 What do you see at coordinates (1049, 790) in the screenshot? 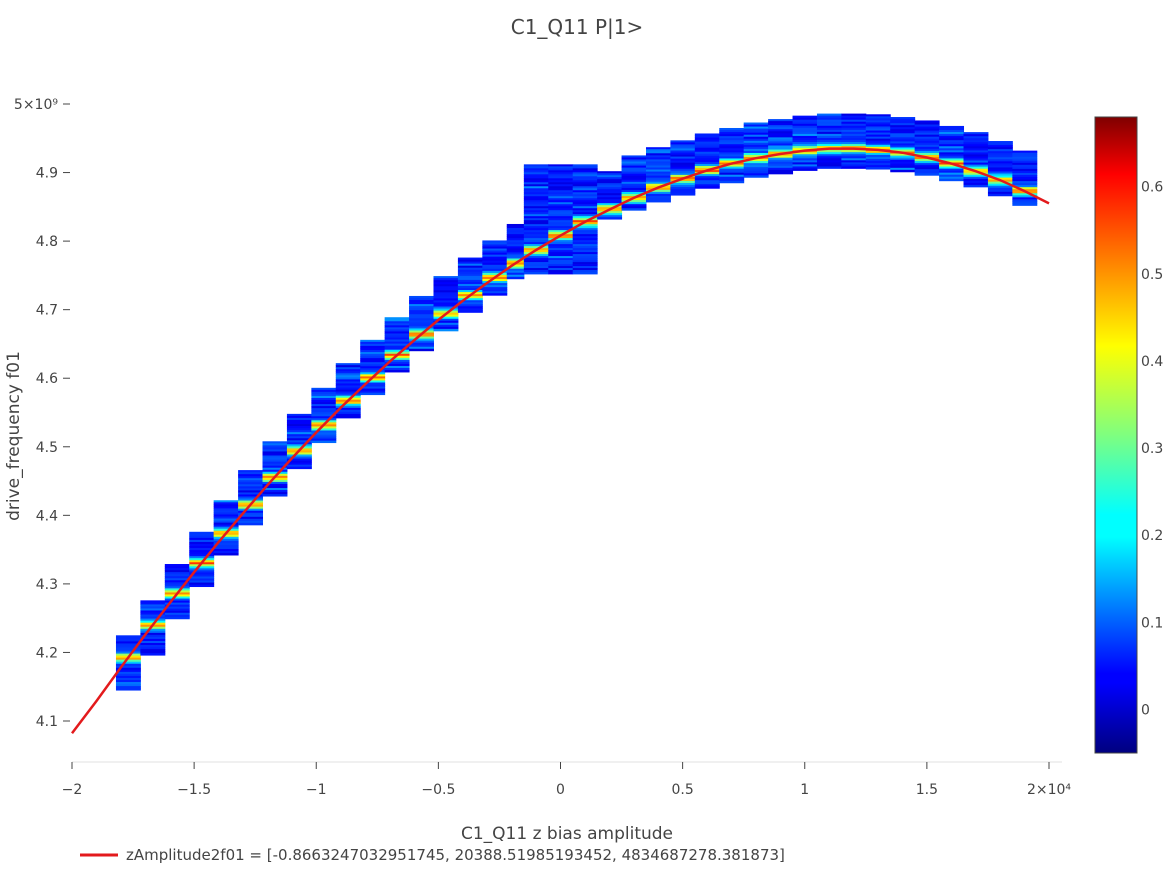
I see `x-tick-label: 2×10⁴` at bounding box center [1049, 790].